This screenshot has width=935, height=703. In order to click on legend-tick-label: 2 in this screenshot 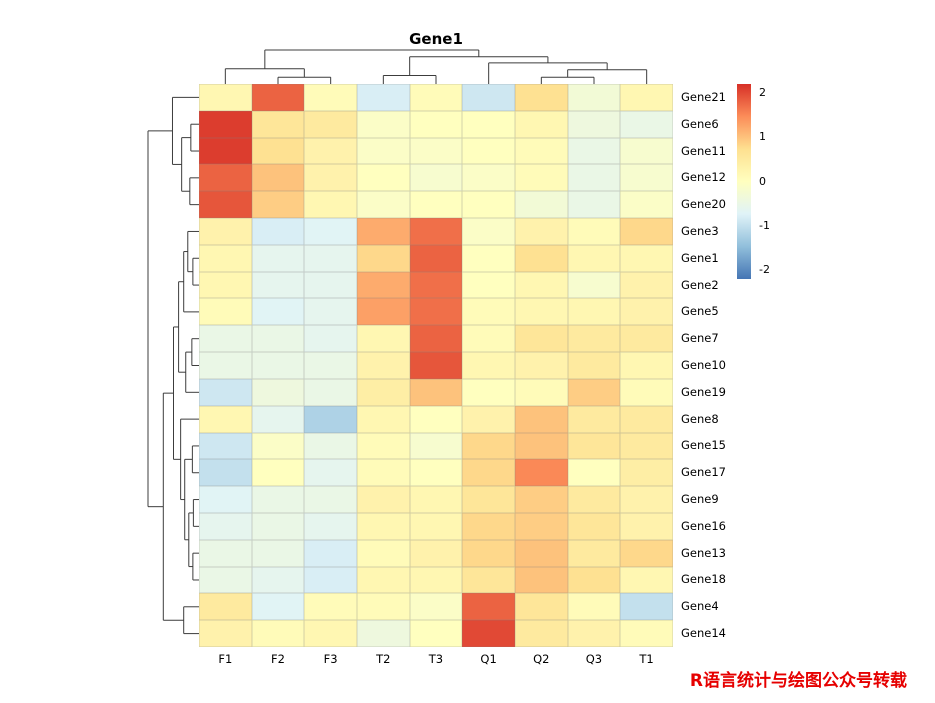, I will do `click(762, 92)`.